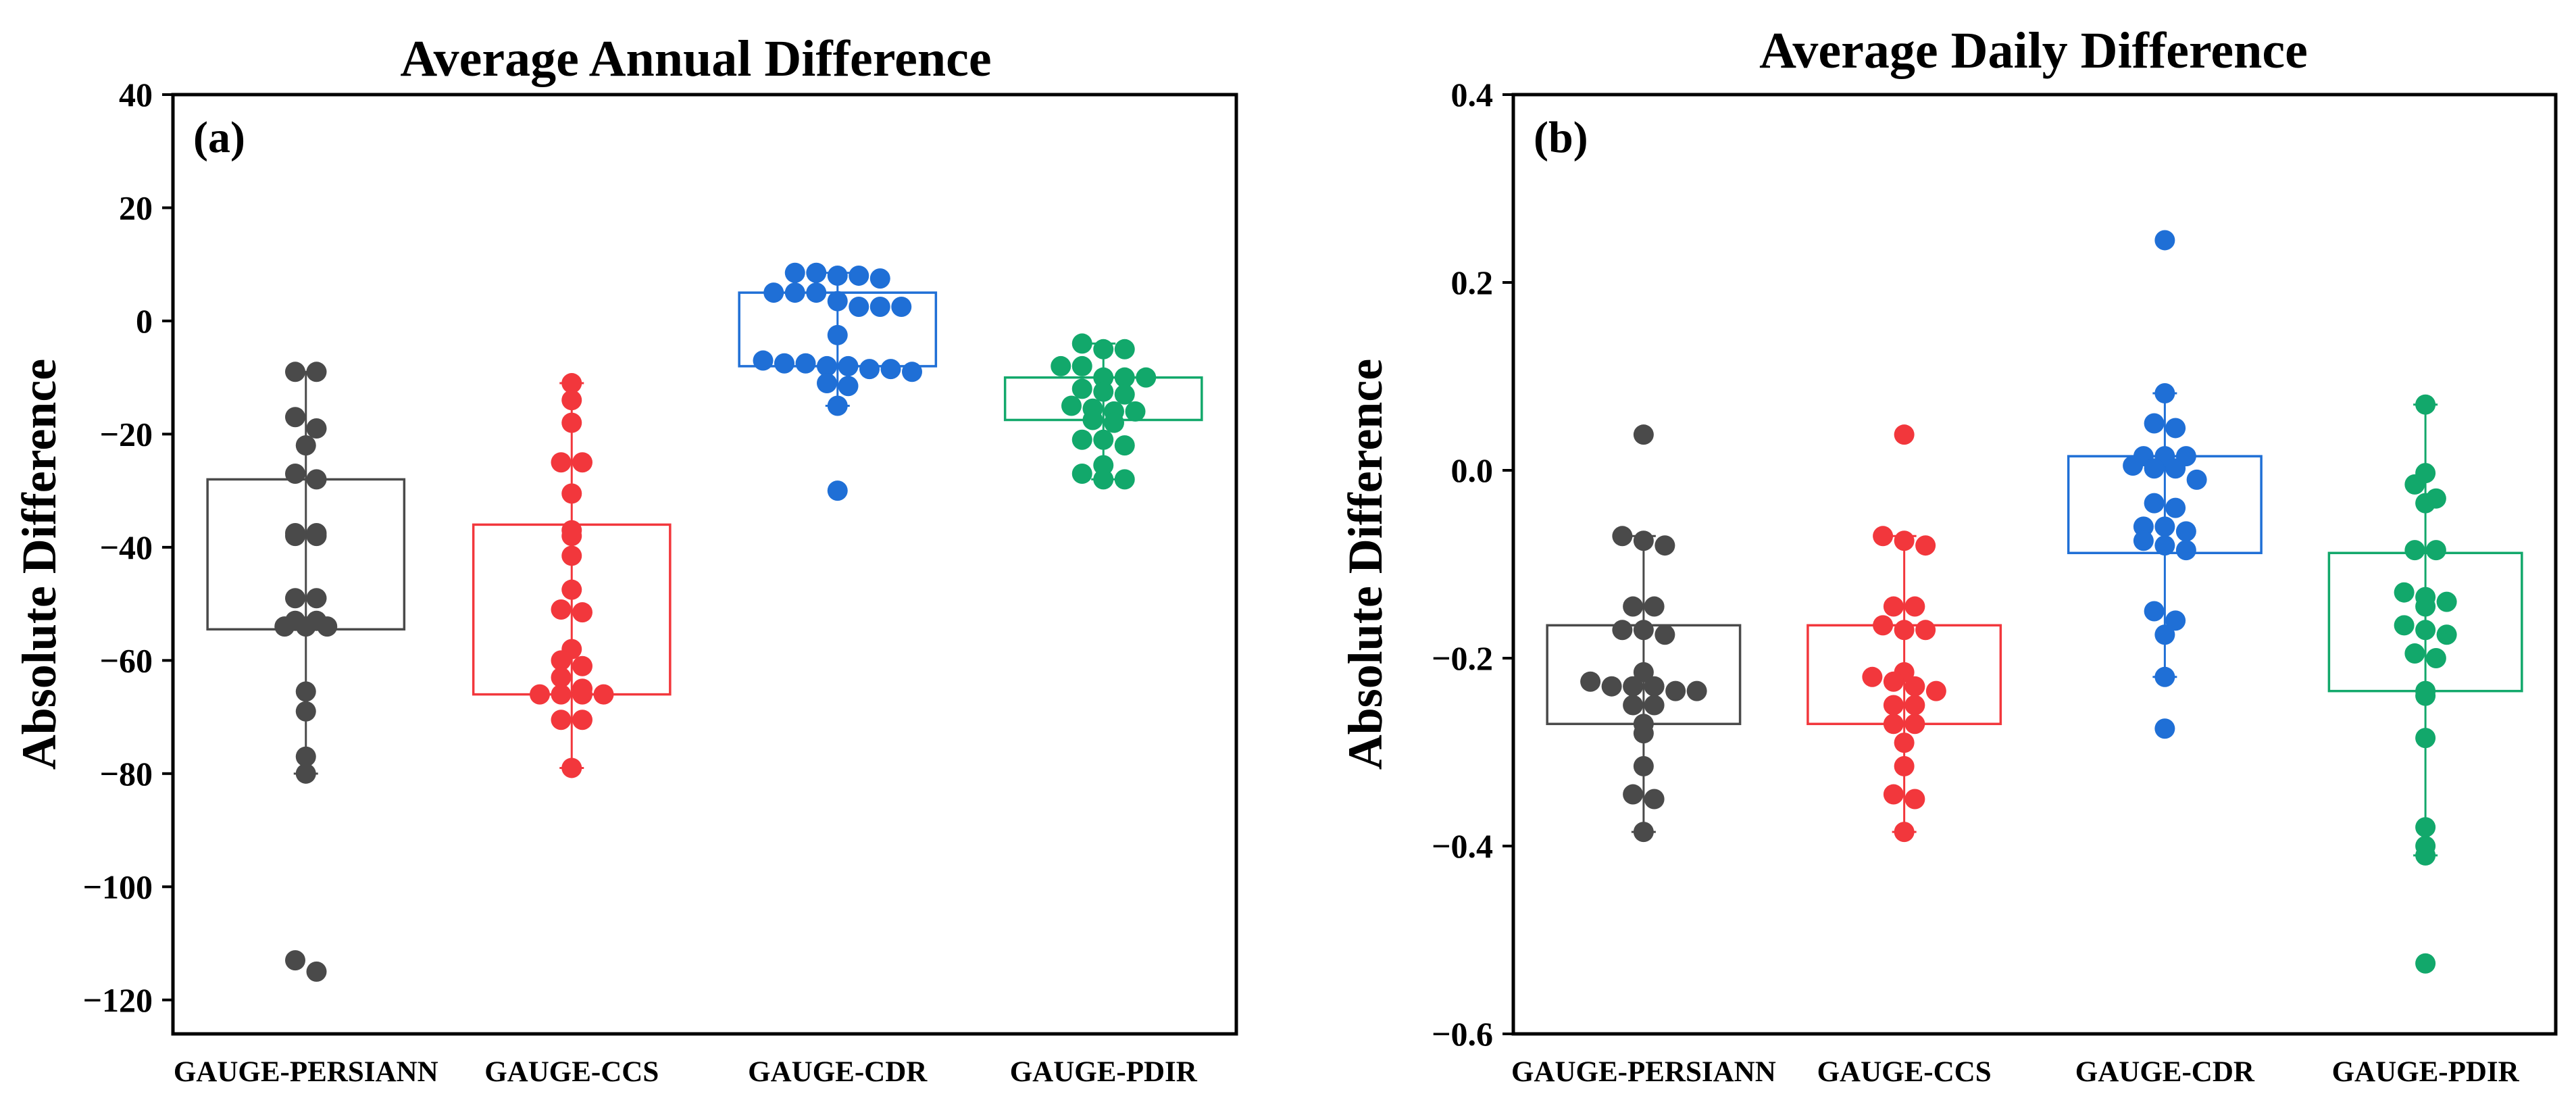 Image resolution: width=2576 pixels, height=1117 pixels. Describe the element at coordinates (2033, 50) in the screenshot. I see `chart-title: Average Daily Difference` at that location.